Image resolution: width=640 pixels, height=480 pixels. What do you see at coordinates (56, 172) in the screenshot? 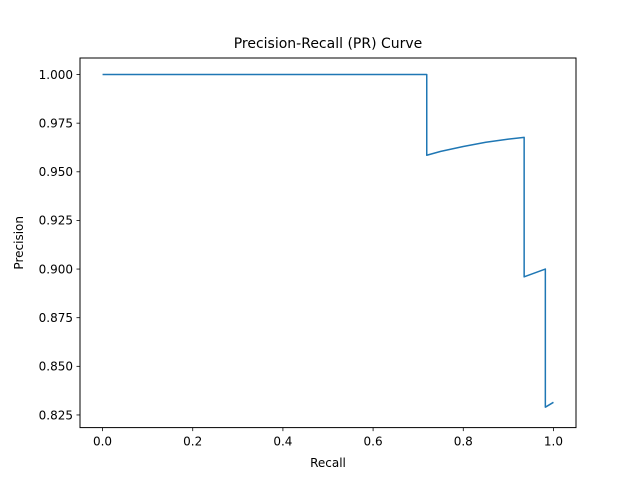
I see `y-tick-label: 0.950` at bounding box center [56, 172].